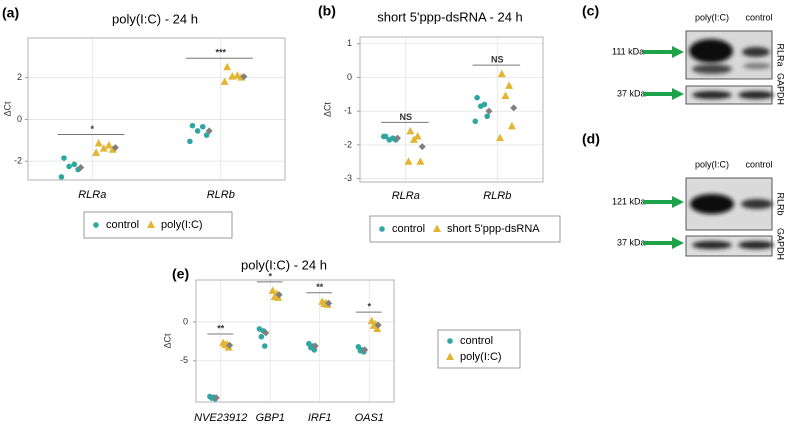  What do you see at coordinates (348, 178) in the screenshot?
I see `y-tick-label: -3` at bounding box center [348, 178].